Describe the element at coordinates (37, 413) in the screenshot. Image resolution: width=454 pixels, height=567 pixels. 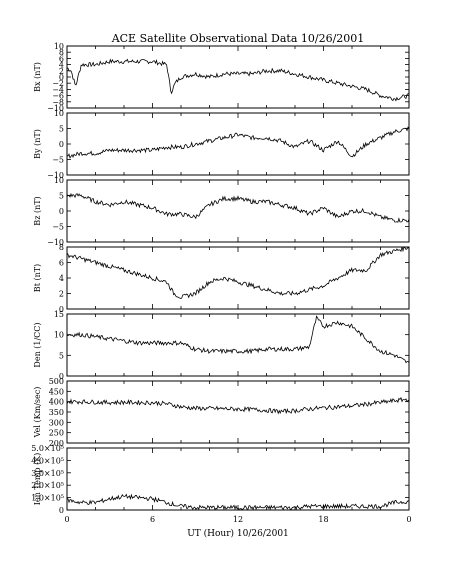
I see `y-axis-label: Vel (Km/sec)` at that location.